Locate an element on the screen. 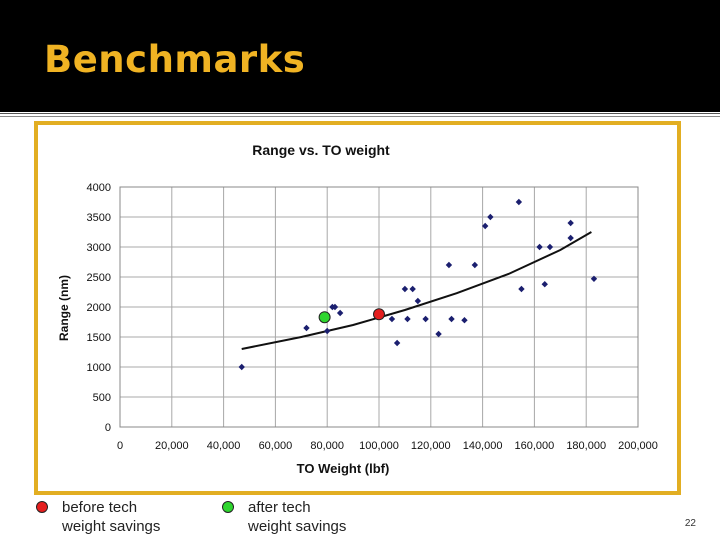 The width and height of the screenshot is (720, 540). x-tick-label: 0 is located at coordinates (120, 446).